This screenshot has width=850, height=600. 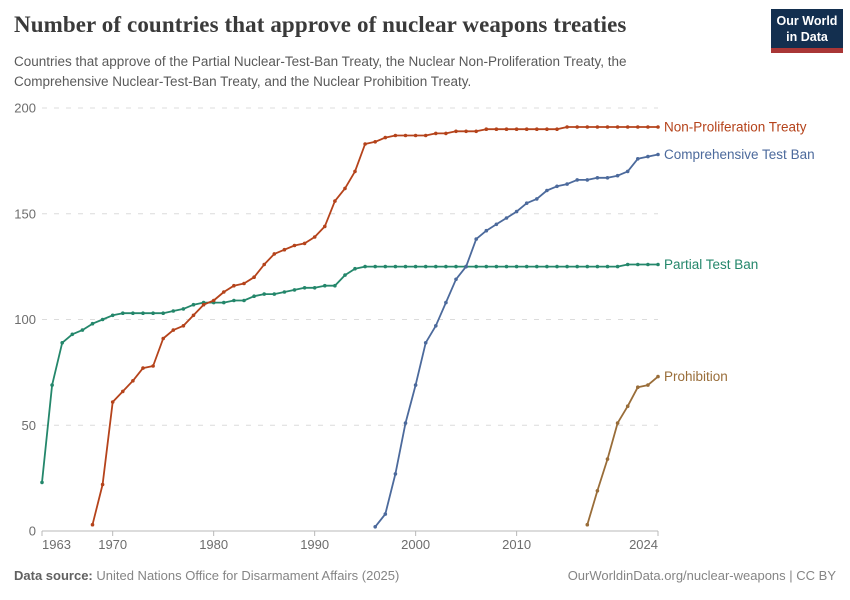 What do you see at coordinates (656, 448) in the screenshot?
I see `series-prohibition: Prohibition` at bounding box center [656, 448].